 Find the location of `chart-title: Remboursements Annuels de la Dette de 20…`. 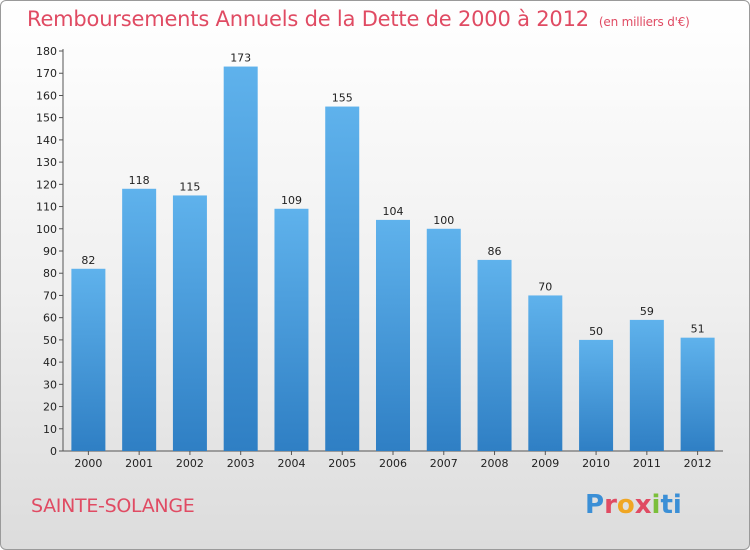

chart-title: Remboursements Annuels de la Dette de 20… is located at coordinates (358, 19).